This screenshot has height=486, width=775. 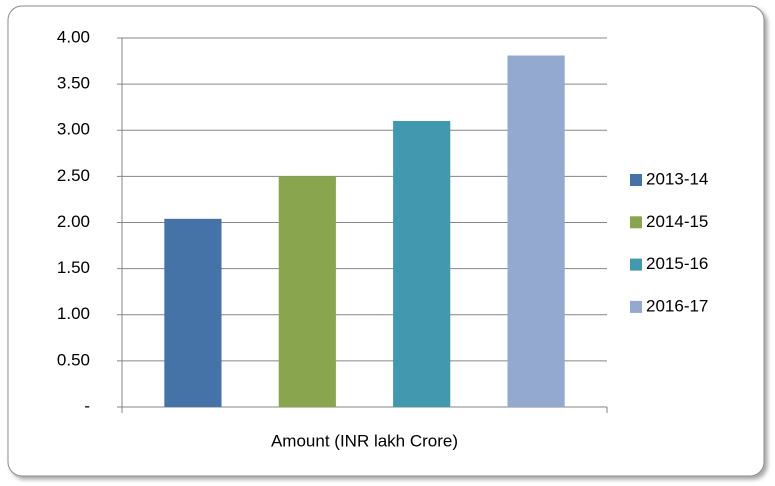 I want to click on legend-label: 2013-14, so click(x=677, y=178).